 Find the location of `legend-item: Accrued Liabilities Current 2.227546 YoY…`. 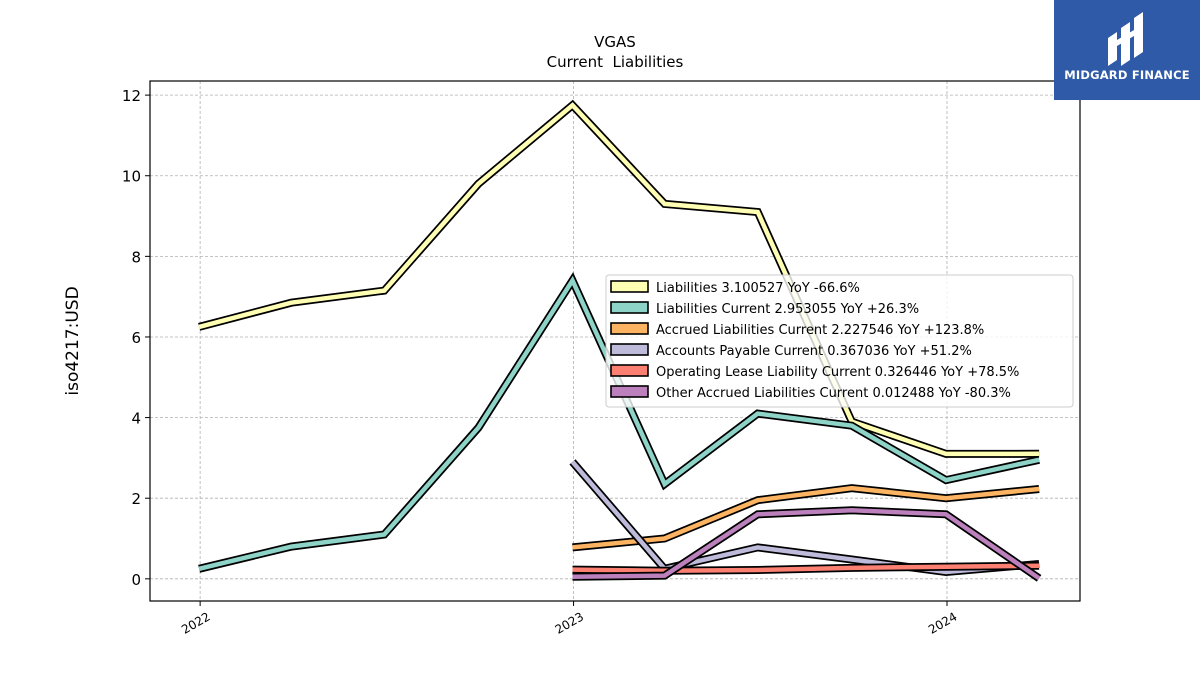

legend-item: Accrued Liabilities Current 2.227546 YoY… is located at coordinates (797, 330).